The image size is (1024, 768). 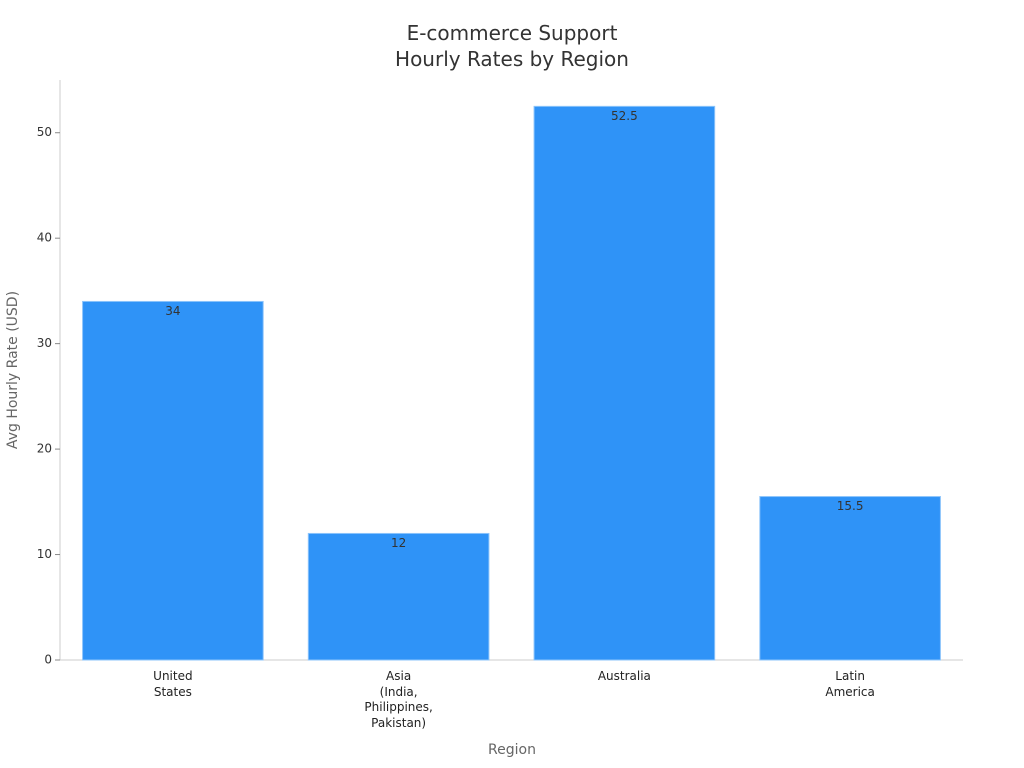 I want to click on value-label: 34, so click(x=172, y=311).